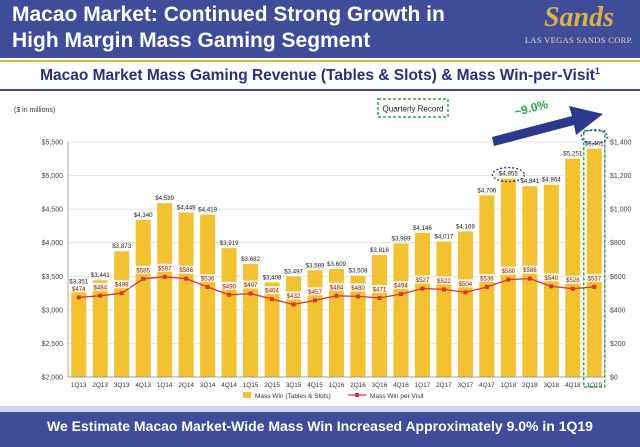 The height and width of the screenshot is (447, 640). What do you see at coordinates (621, 176) in the screenshot?
I see `y-right-tick-label: $1,200` at bounding box center [621, 176].